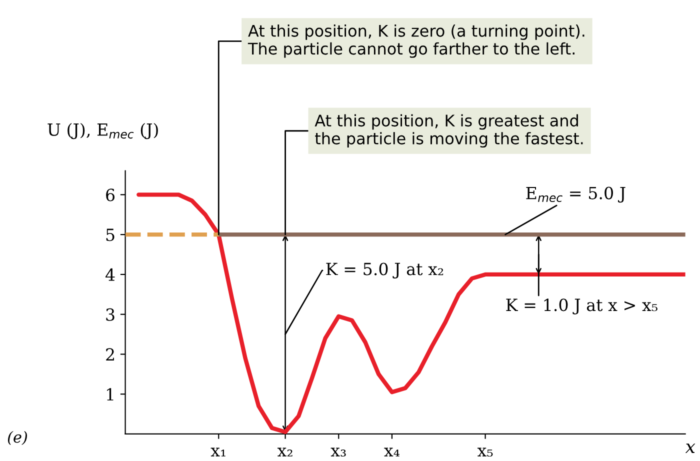 The image size is (700, 461). What do you see at coordinates (582, 306) in the screenshot?
I see `annotation: K = 1.0 J at x > x₅` at bounding box center [582, 306].